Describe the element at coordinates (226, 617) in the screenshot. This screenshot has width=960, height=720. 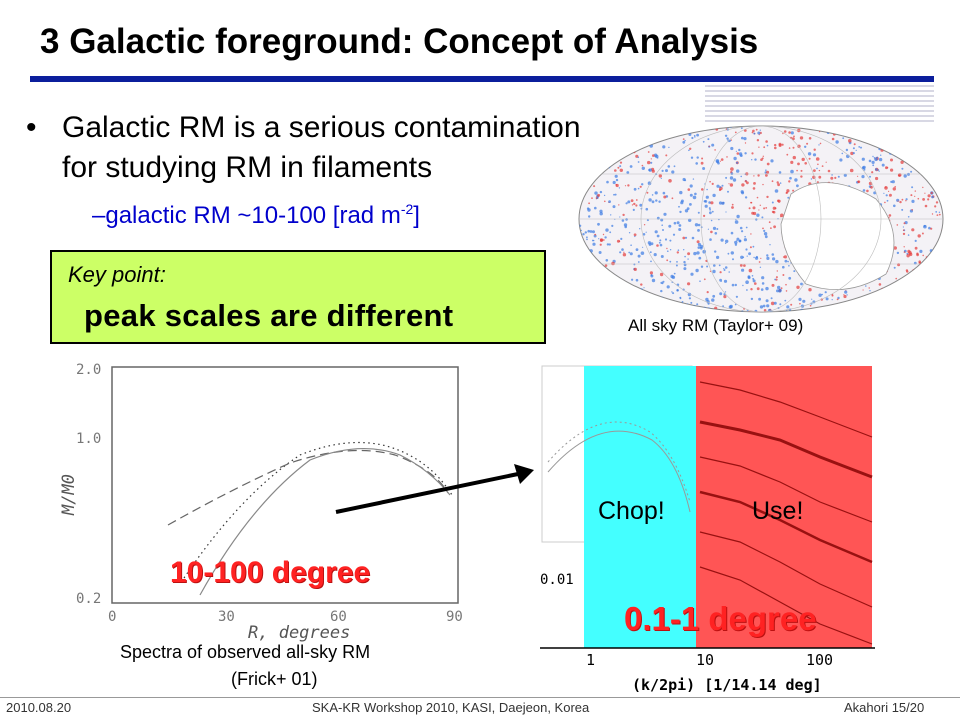
I see `x-tick-label: 30` at that location.